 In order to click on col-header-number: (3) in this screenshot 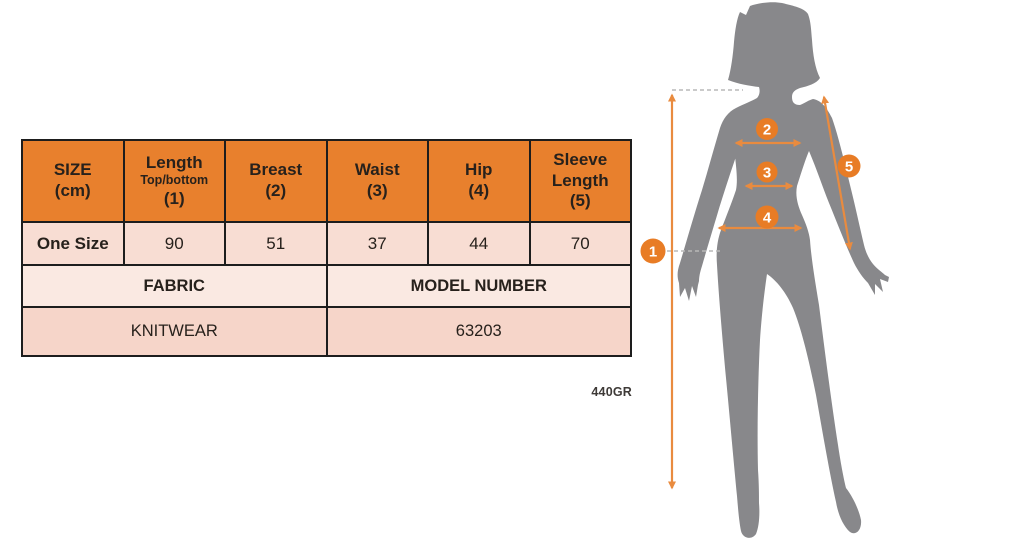, I will do `click(377, 190)`.